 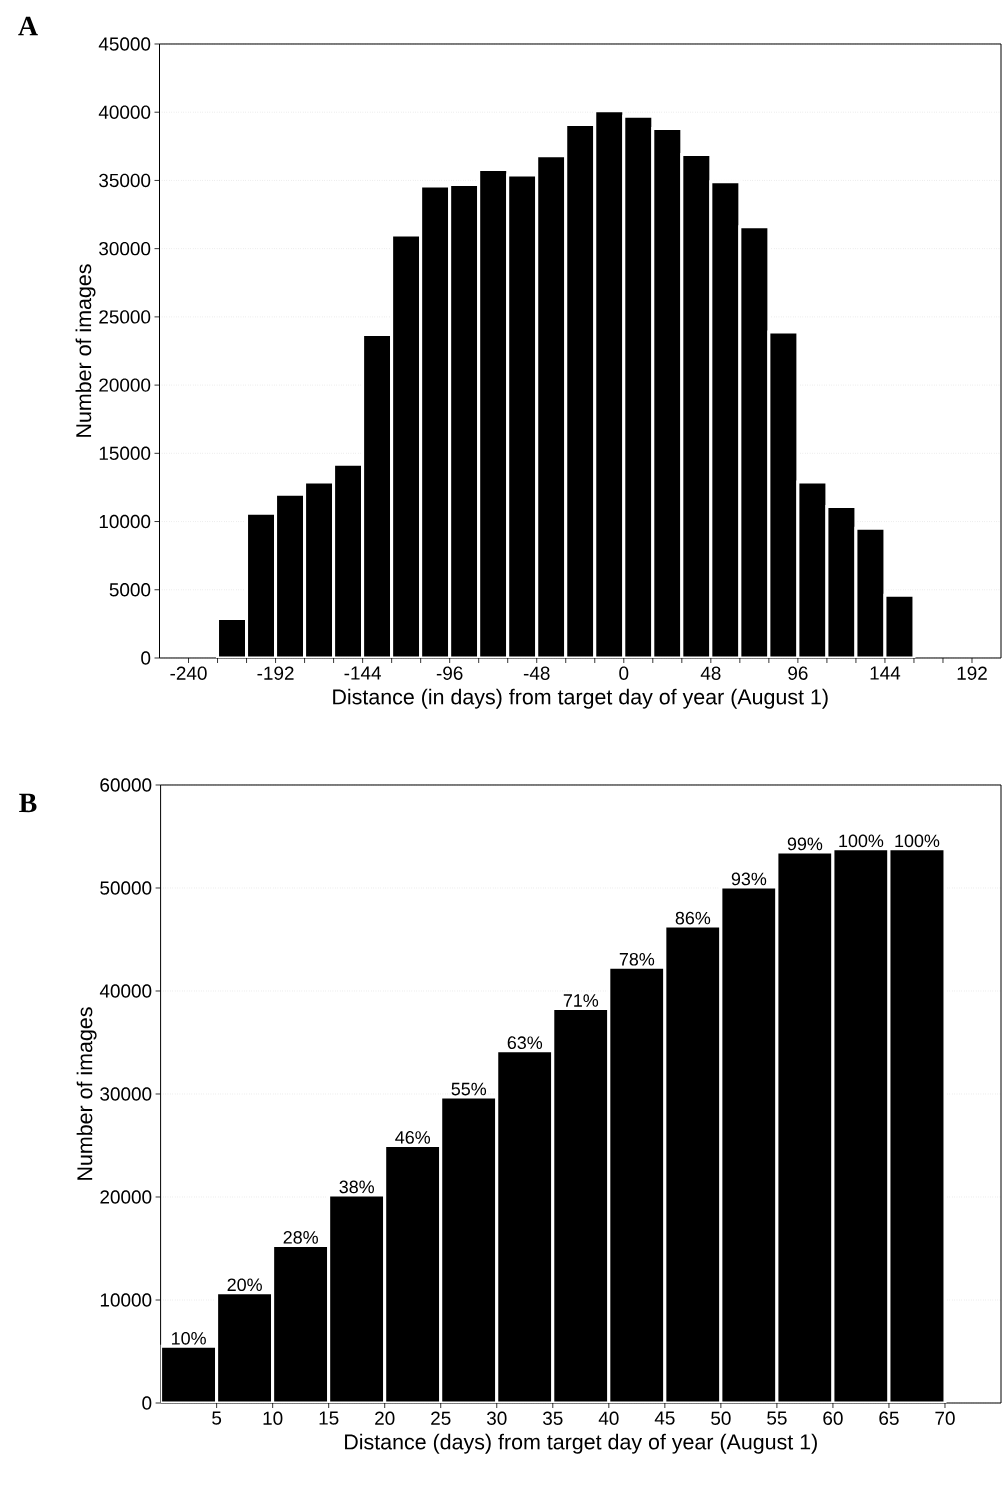 What do you see at coordinates (608, 1418) in the screenshot?
I see `x-tick-label: 40` at bounding box center [608, 1418].